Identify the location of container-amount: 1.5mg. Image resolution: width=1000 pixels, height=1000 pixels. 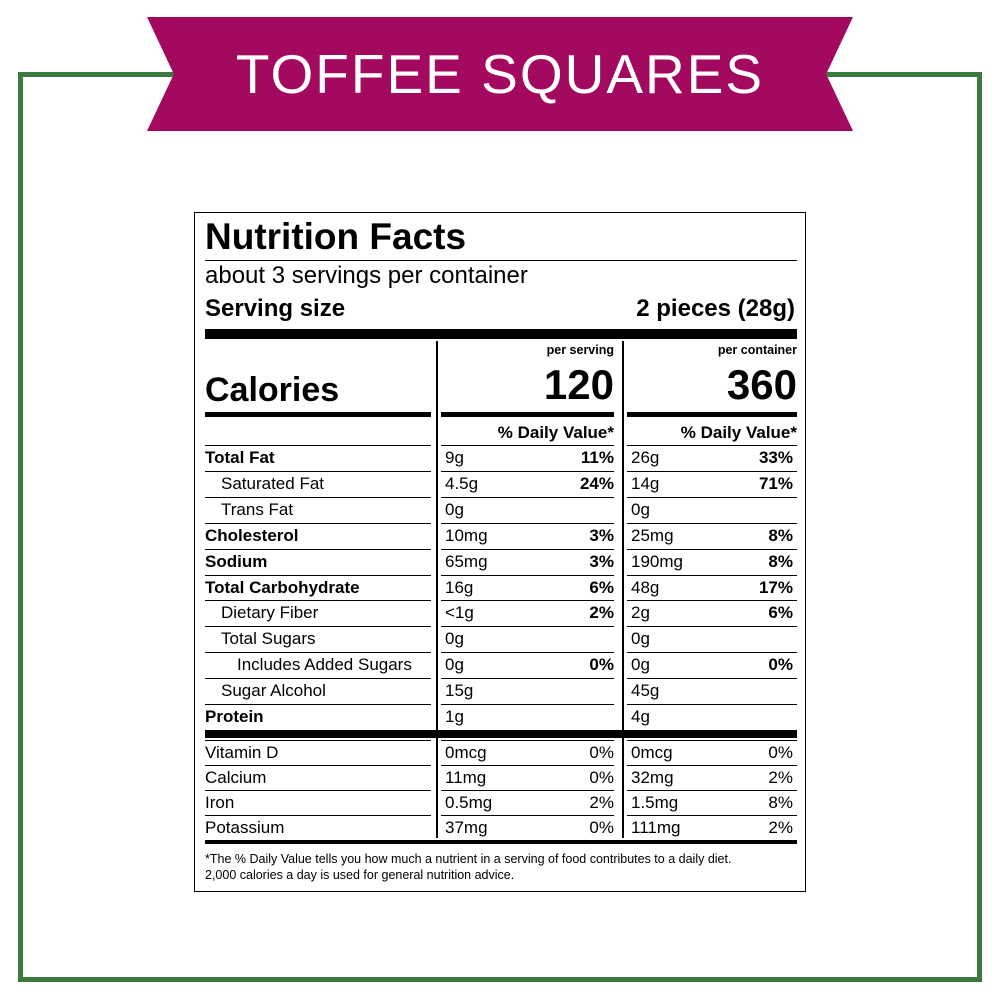
(655, 802).